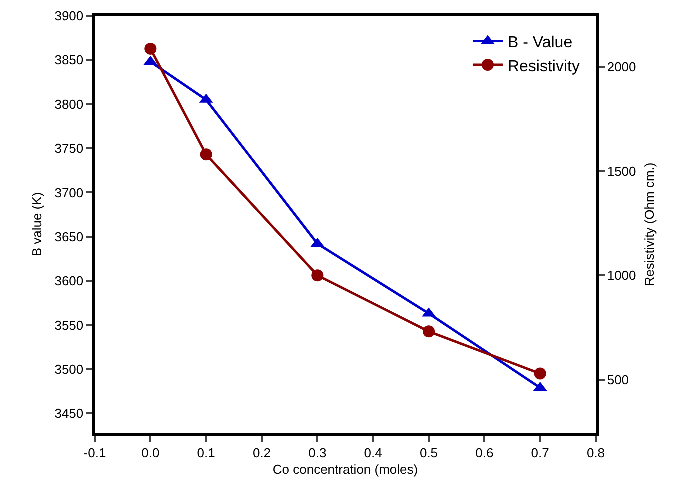  Describe the element at coordinates (69, 325) in the screenshot. I see `y-tick-label: 3550` at that location.